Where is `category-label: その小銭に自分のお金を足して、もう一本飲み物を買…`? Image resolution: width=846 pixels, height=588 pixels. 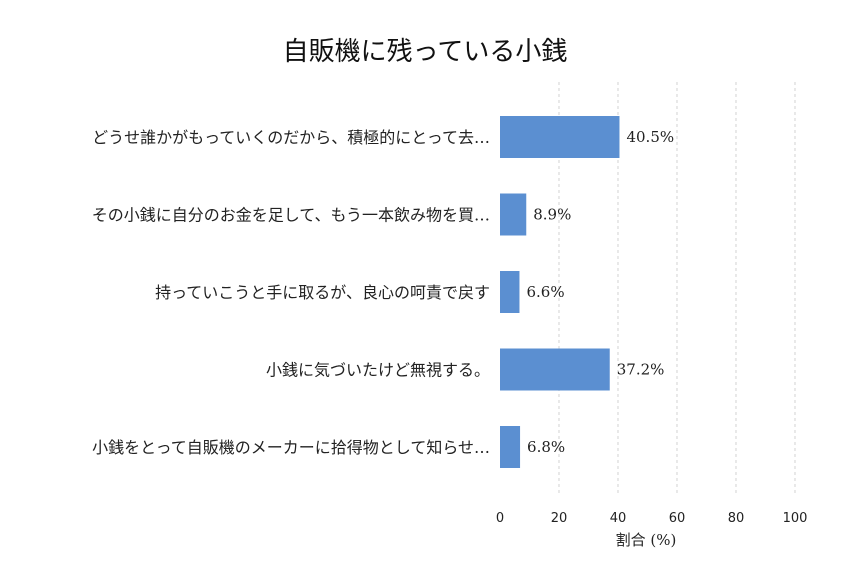 category-label: その小銭に自分のお金を足して、もう一本飲み物を買… is located at coordinates (291, 215).